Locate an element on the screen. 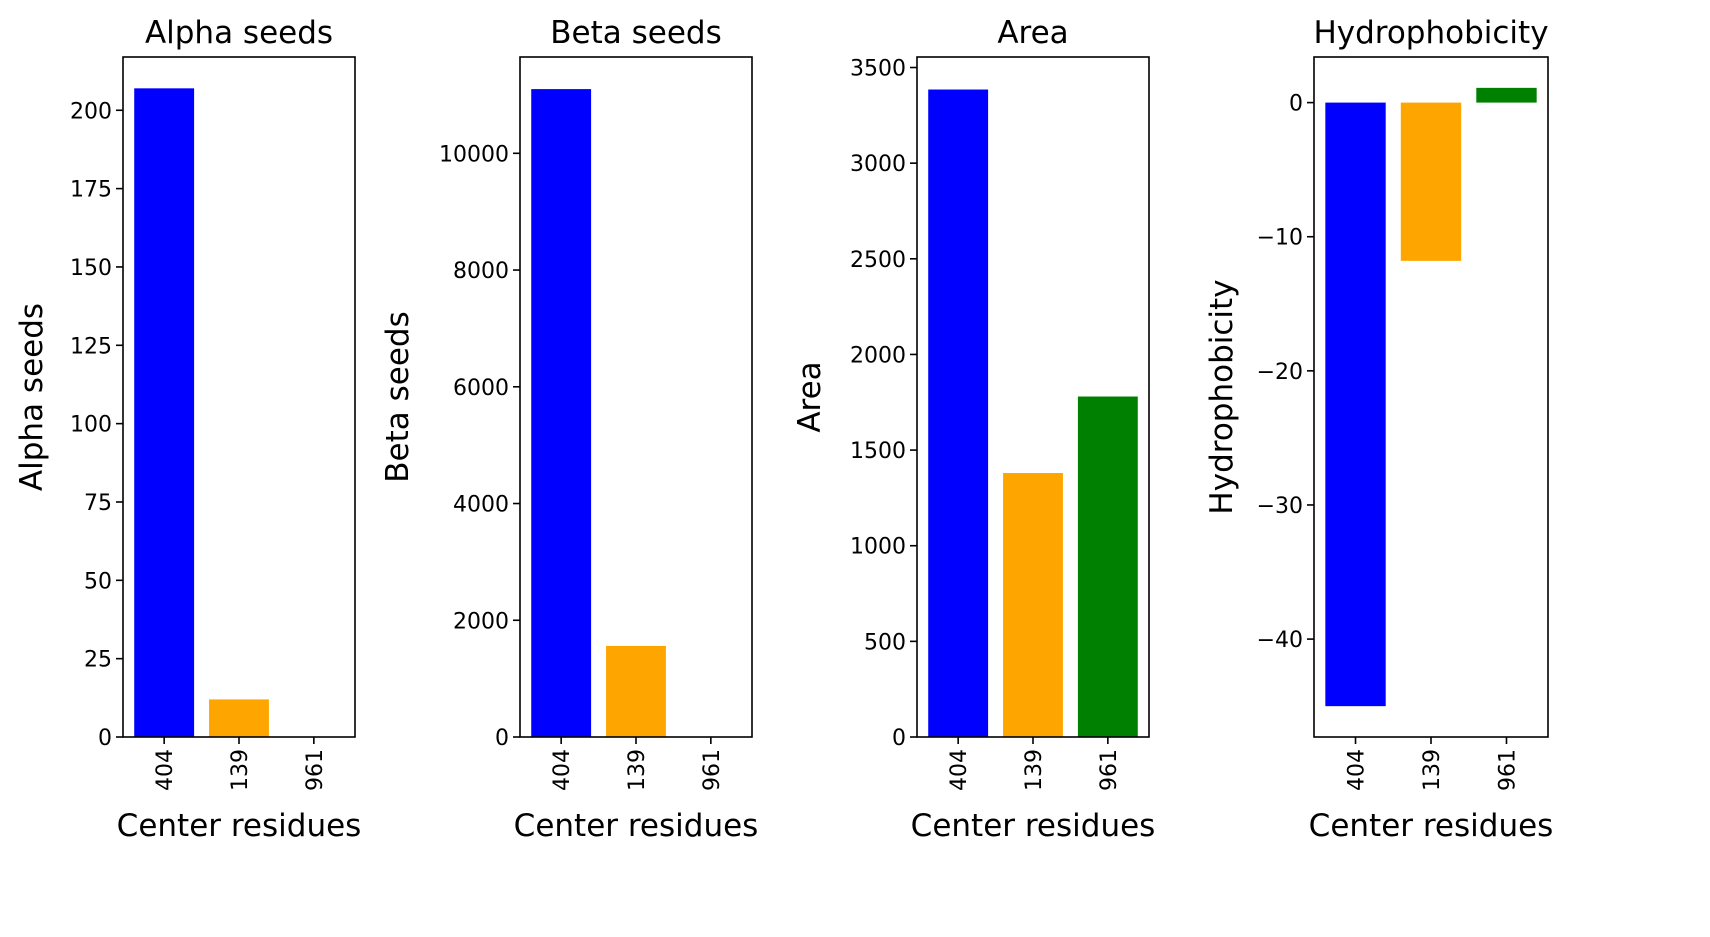  y-tick-label: −30 is located at coordinates (1280, 506).